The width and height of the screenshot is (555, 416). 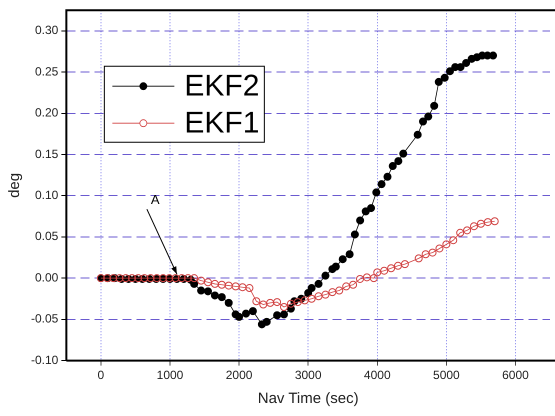 I want to click on y-tick-label: 0.05, so click(x=46, y=236).